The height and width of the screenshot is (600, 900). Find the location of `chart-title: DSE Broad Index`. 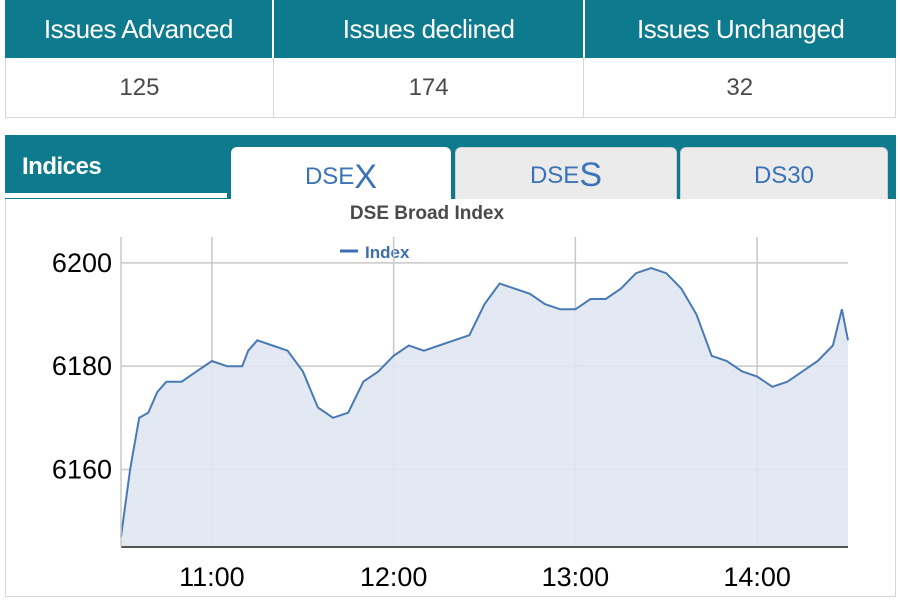

chart-title: DSE Broad Index is located at coordinates (427, 213).